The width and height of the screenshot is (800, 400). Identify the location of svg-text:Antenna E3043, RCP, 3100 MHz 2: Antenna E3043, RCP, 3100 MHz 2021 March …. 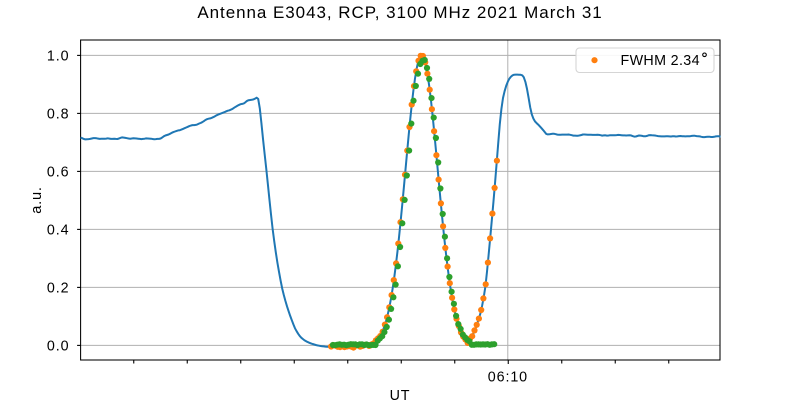
(399, 12).